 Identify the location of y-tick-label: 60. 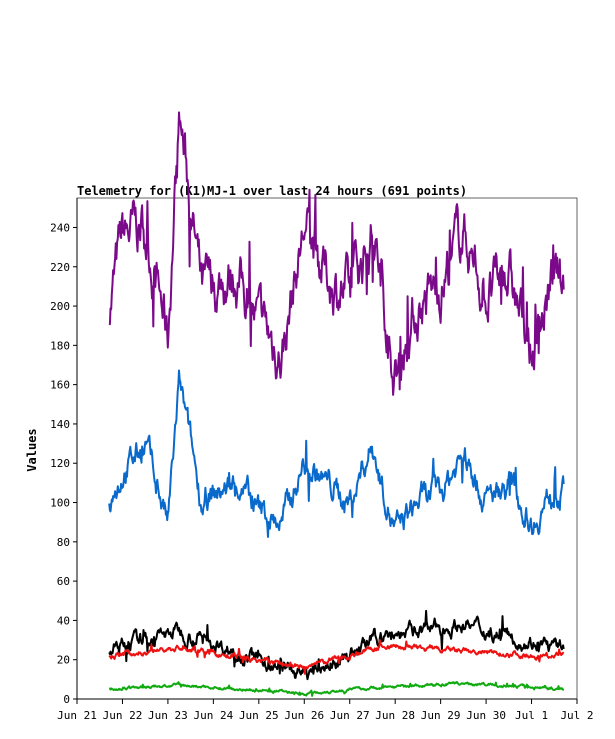
(63, 581).